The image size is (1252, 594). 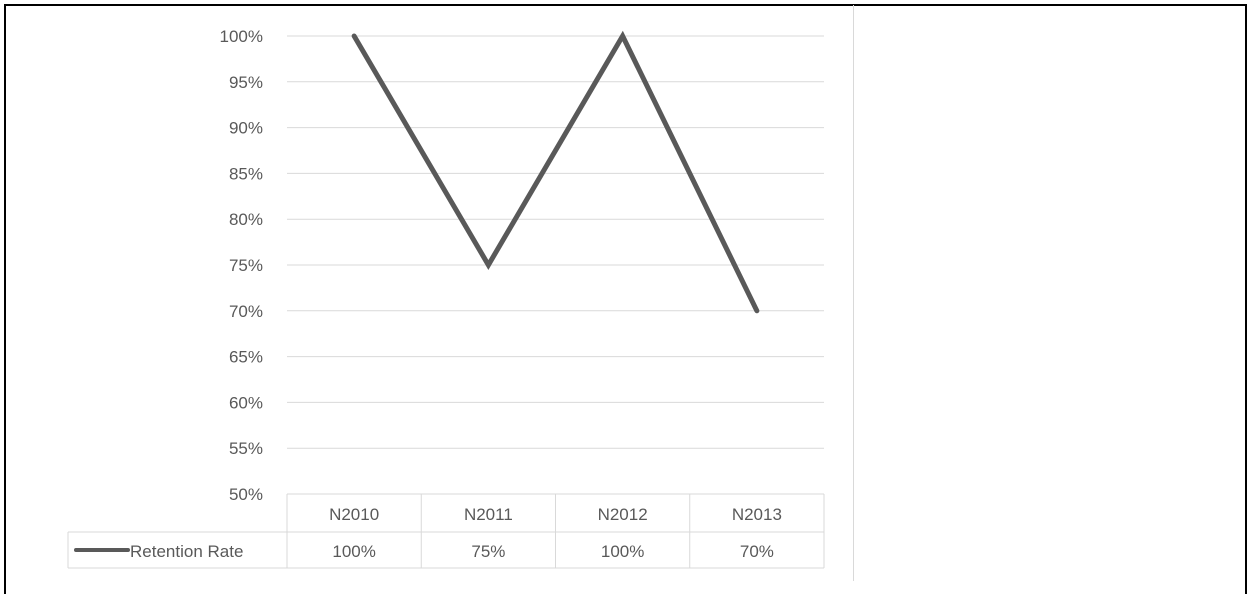 What do you see at coordinates (246, 357) in the screenshot?
I see `y-tick-label: 65%` at bounding box center [246, 357].